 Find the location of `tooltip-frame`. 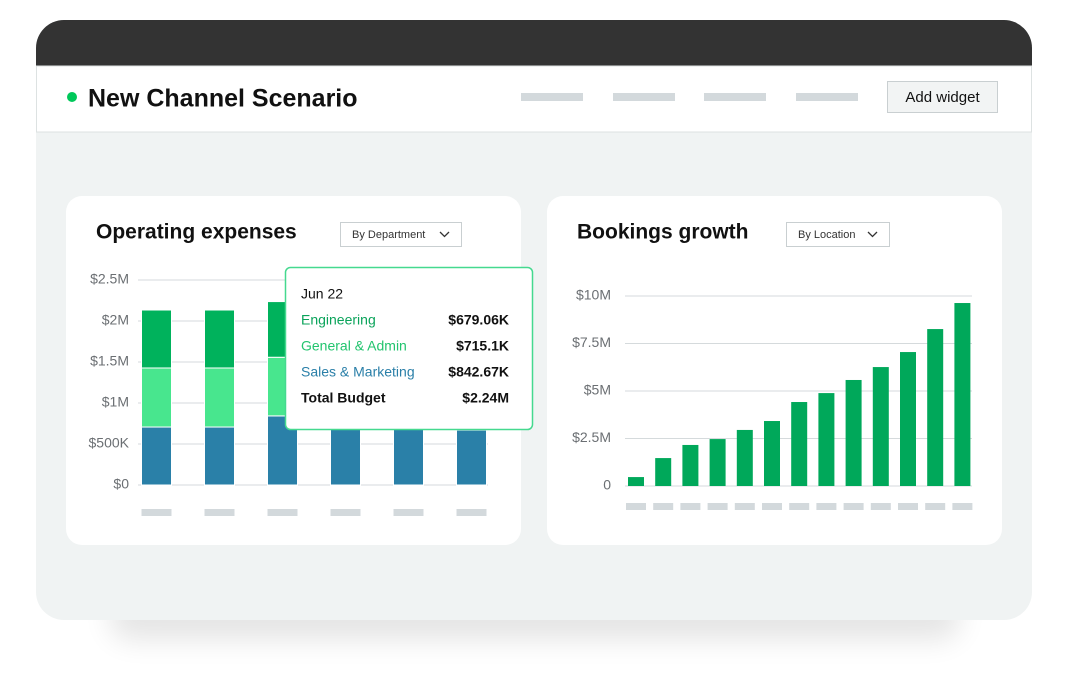

tooltip-frame is located at coordinates (409, 348).